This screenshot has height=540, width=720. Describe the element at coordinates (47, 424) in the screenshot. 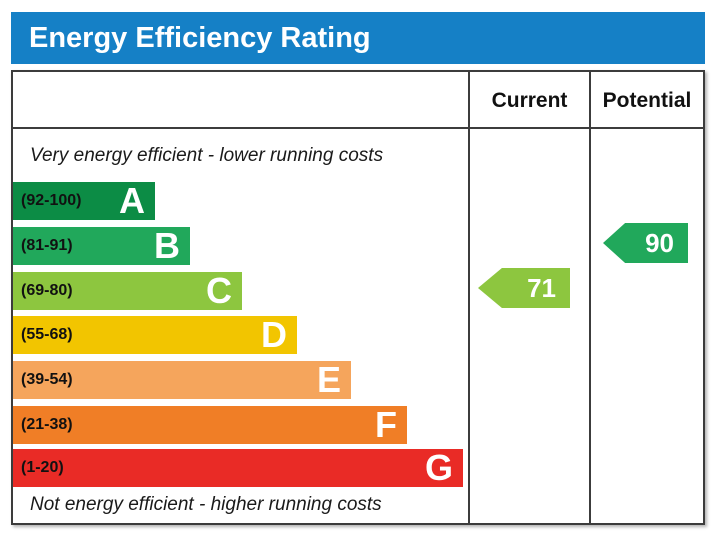

I see `band-f-range: (21-38)` at that location.